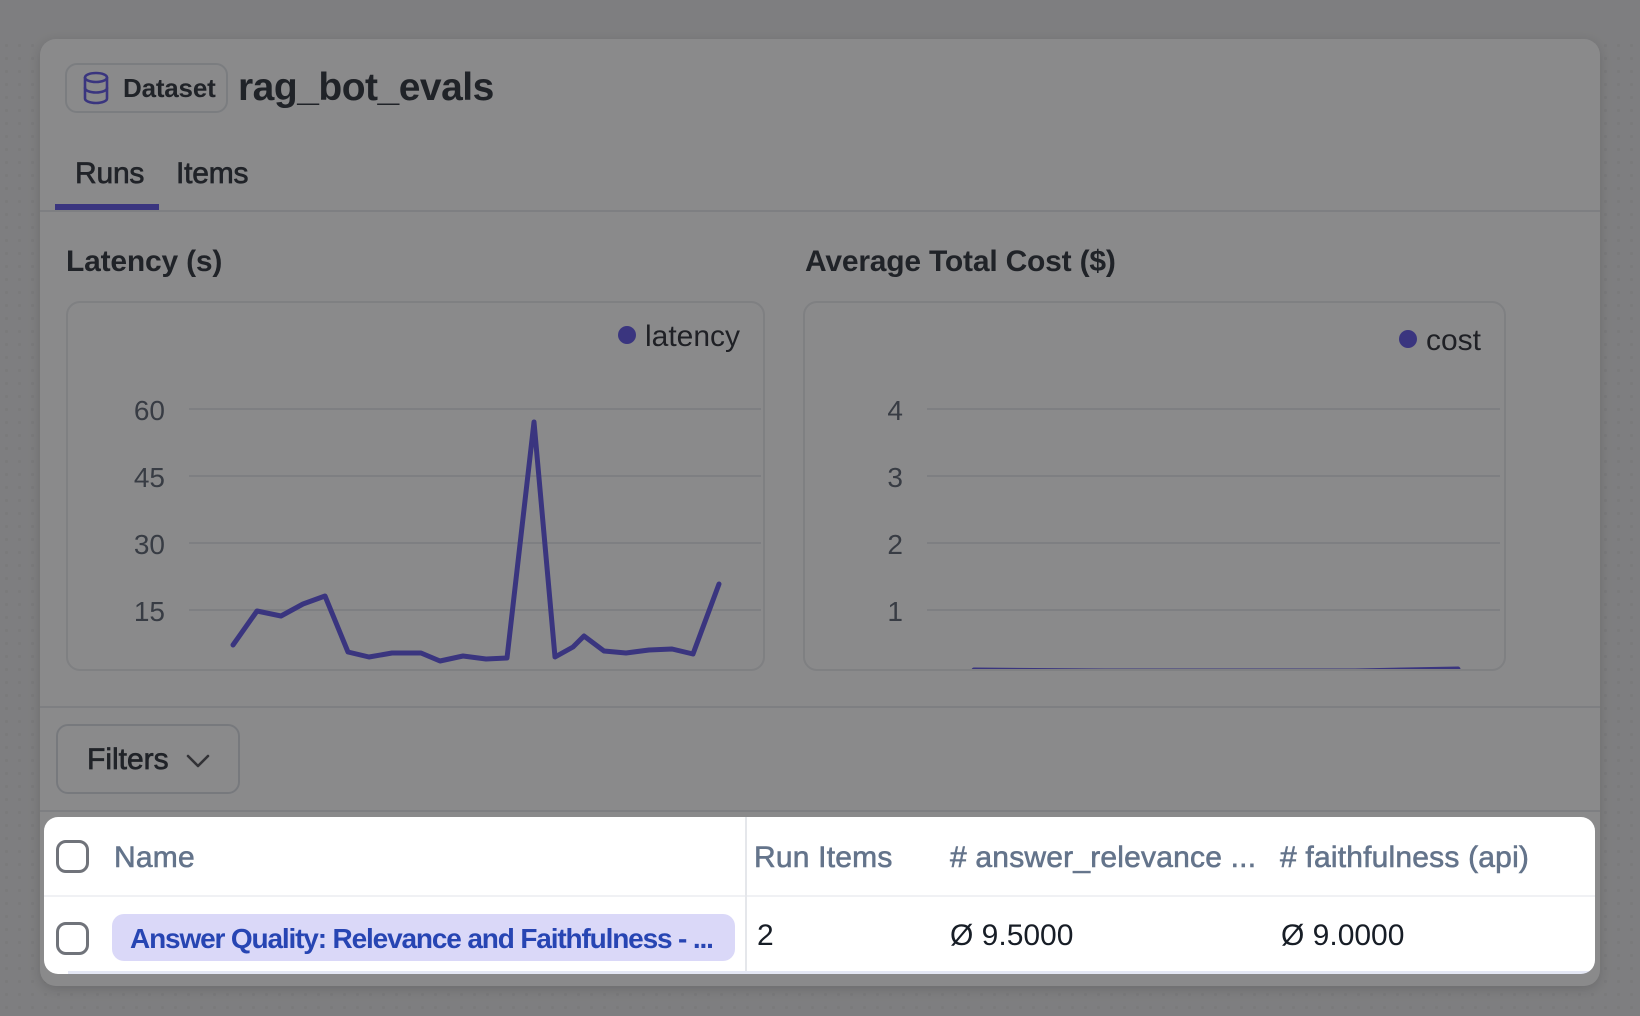 The width and height of the screenshot is (1640, 1016). What do you see at coordinates (895, 410) in the screenshot?
I see `svg-text: 4` at bounding box center [895, 410].